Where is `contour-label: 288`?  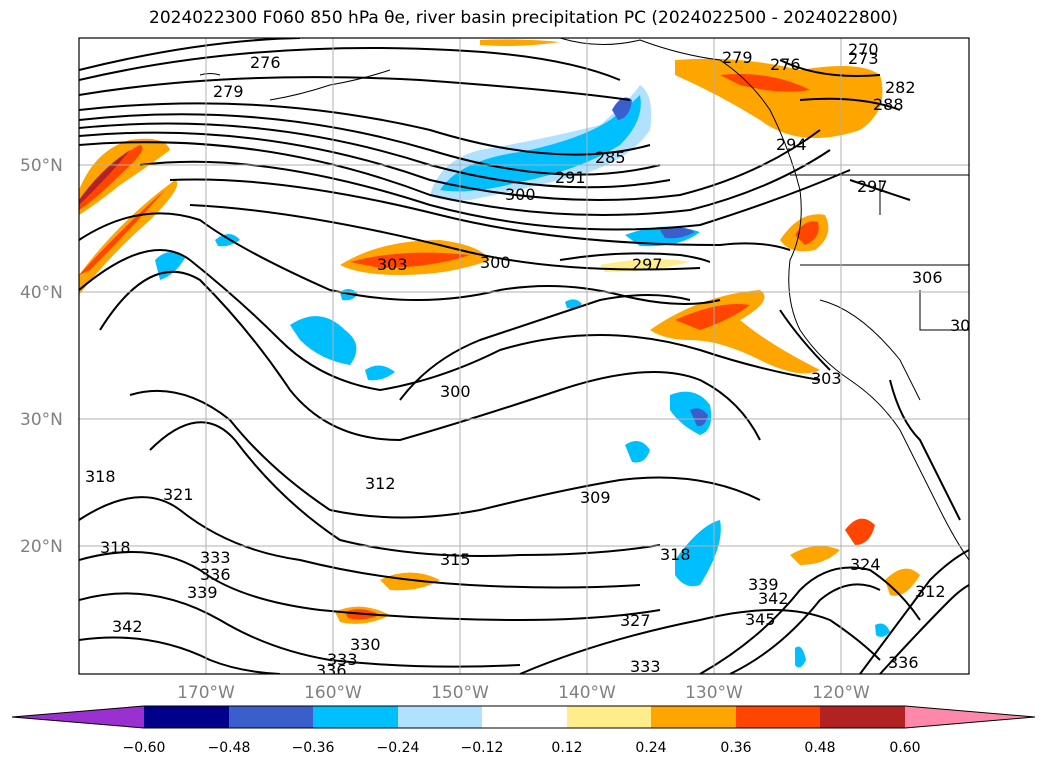
contour-label: 288 is located at coordinates (888, 104).